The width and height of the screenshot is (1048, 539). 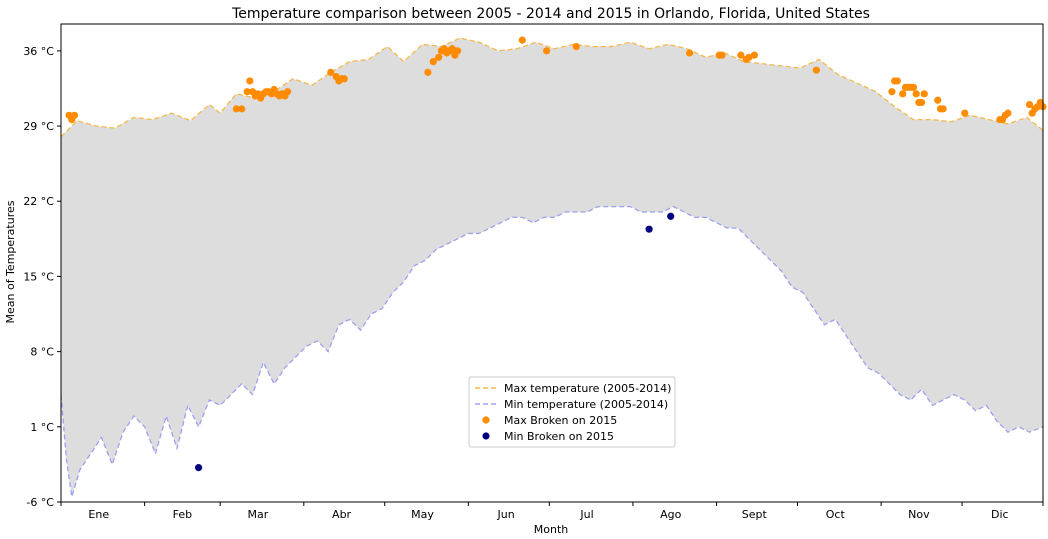 What do you see at coordinates (42, 427) in the screenshot?
I see `y-tick-label: 1 °C` at bounding box center [42, 427].